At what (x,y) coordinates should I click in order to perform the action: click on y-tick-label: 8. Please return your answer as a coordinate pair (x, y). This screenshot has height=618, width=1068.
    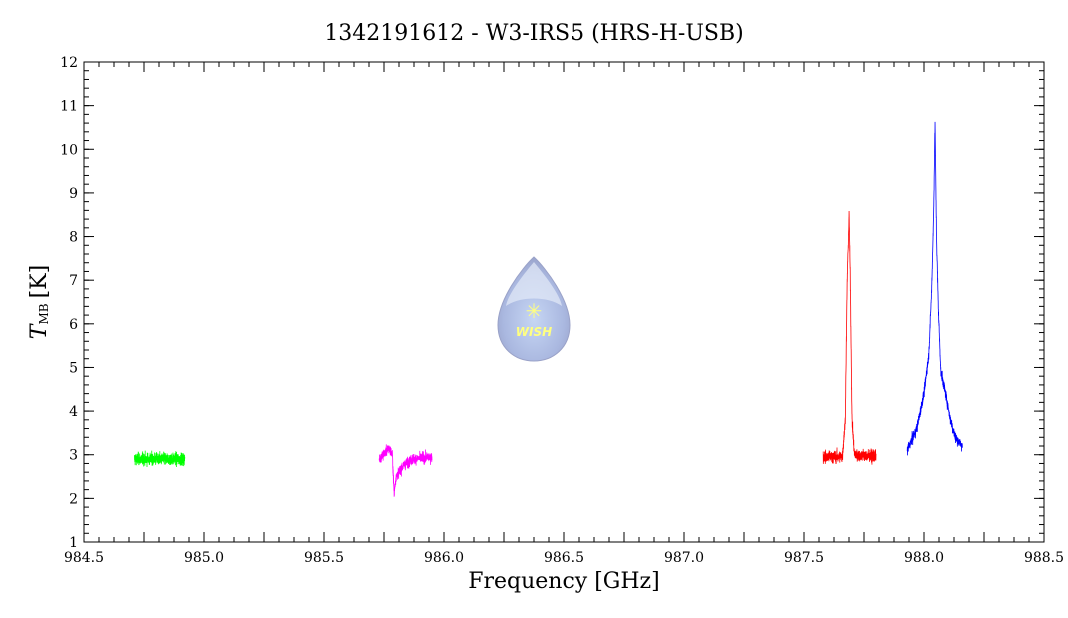
    Looking at the image, I should click on (73, 238).